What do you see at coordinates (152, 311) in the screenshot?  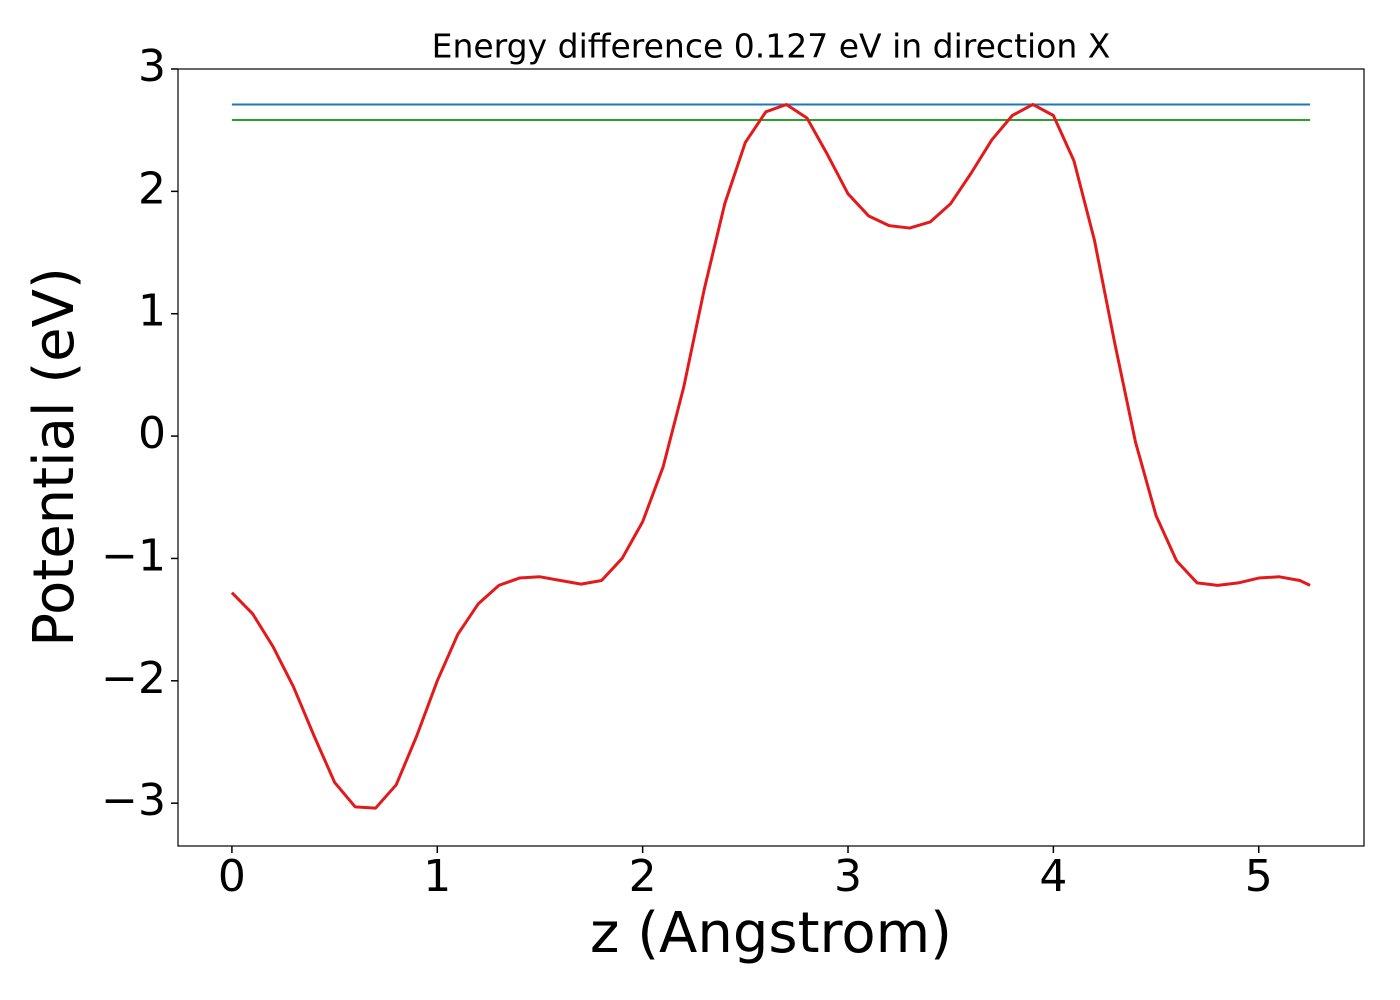 I see `y-tick-label: 1` at bounding box center [152, 311].